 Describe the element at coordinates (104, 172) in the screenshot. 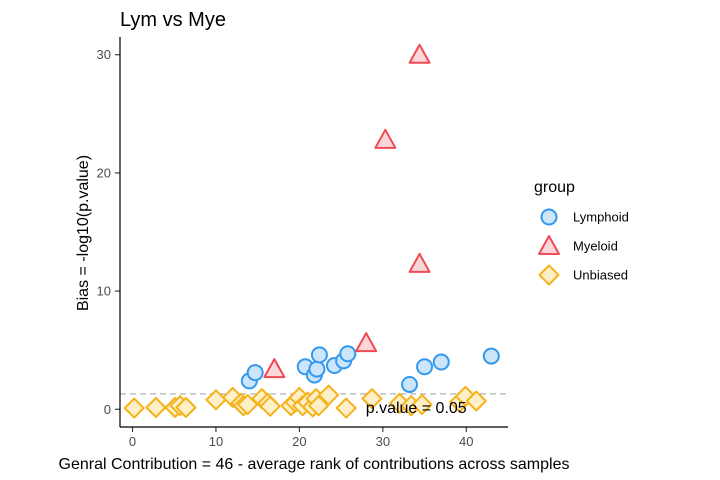

I see `y-tick-label: 20` at that location.